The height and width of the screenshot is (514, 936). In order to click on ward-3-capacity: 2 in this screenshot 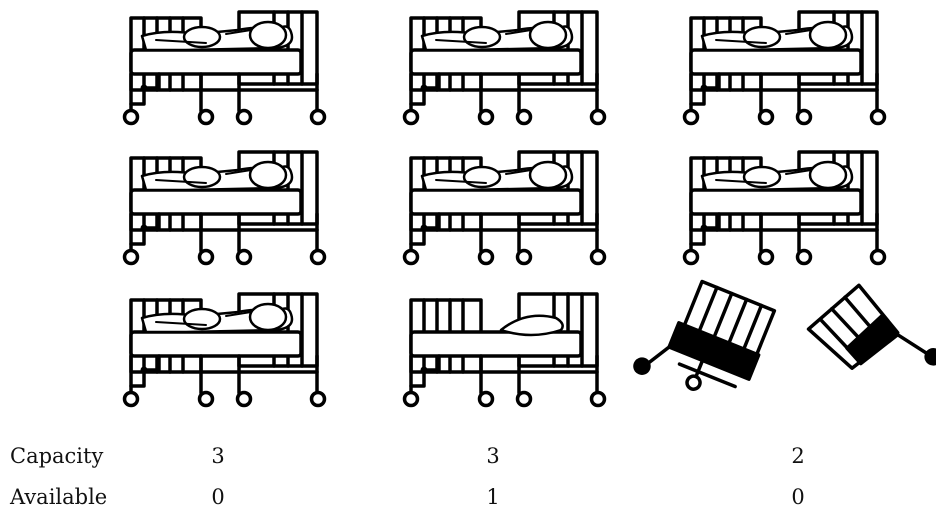, I will do `click(798, 456)`.